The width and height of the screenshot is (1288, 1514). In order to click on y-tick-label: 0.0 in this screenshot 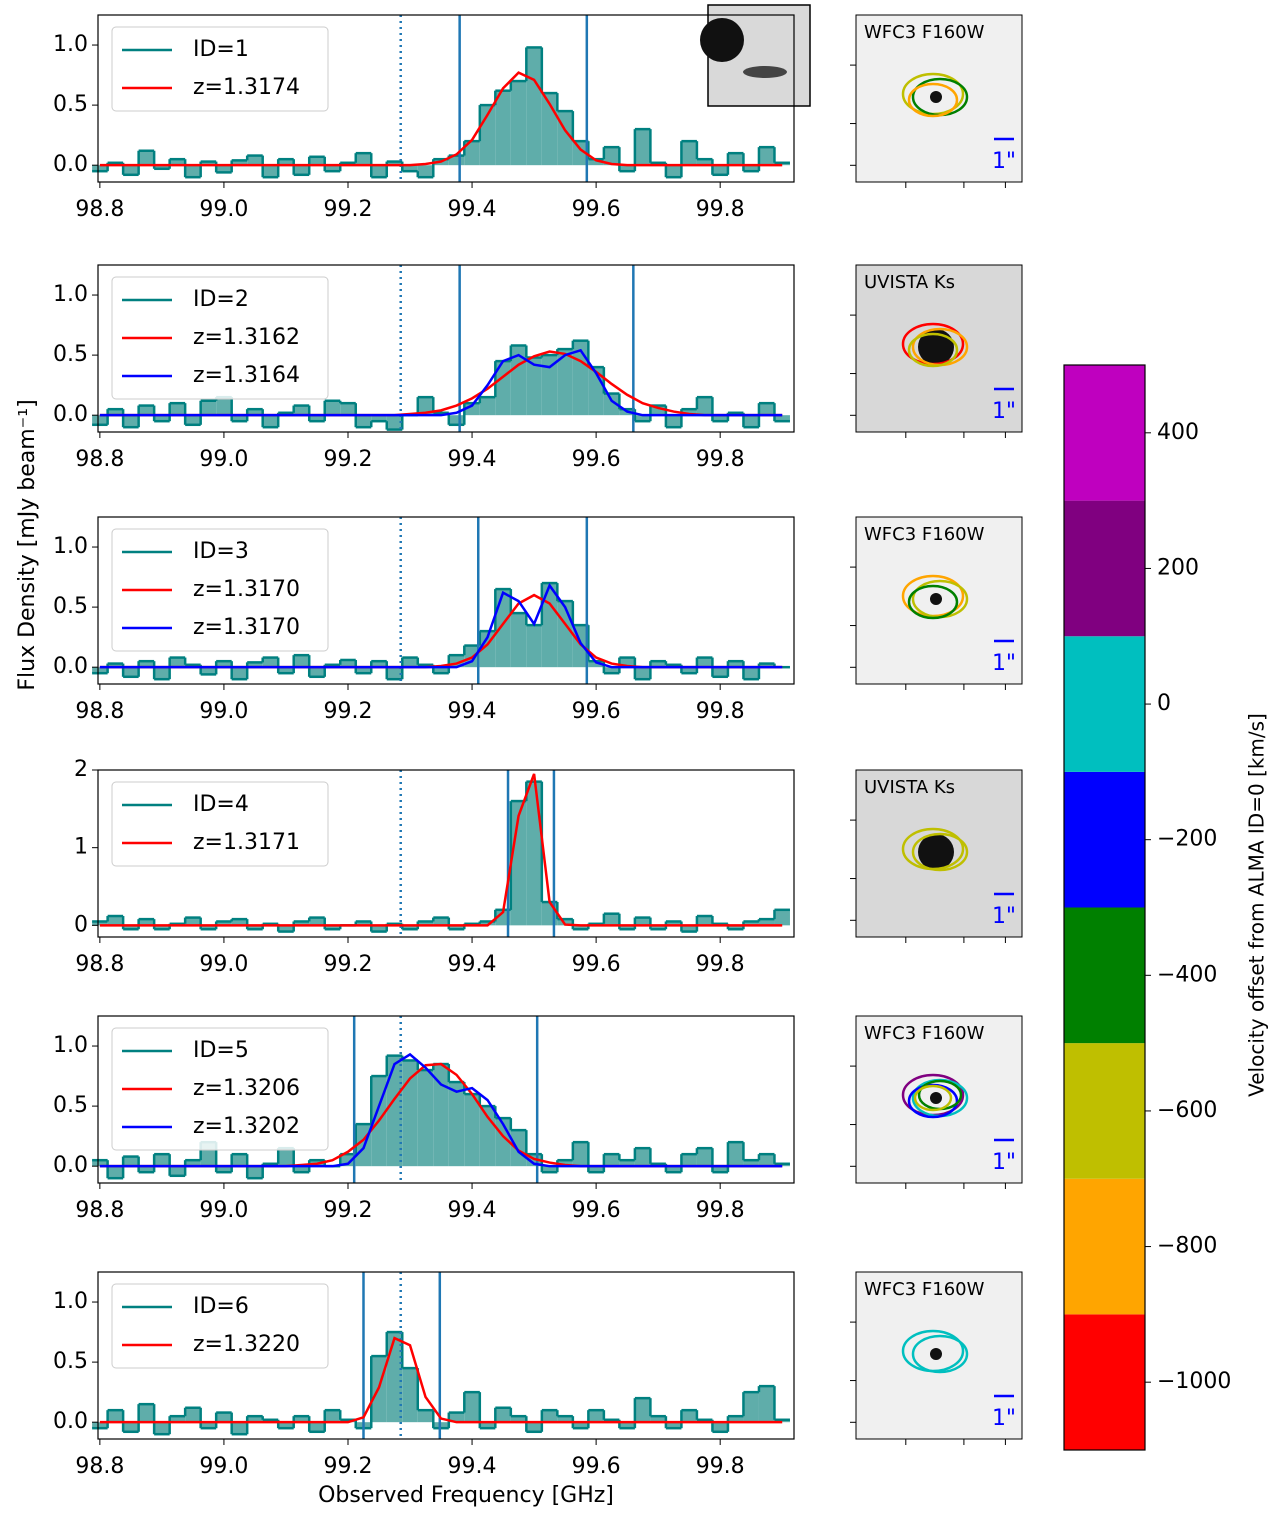, I will do `click(70, 1165)`.